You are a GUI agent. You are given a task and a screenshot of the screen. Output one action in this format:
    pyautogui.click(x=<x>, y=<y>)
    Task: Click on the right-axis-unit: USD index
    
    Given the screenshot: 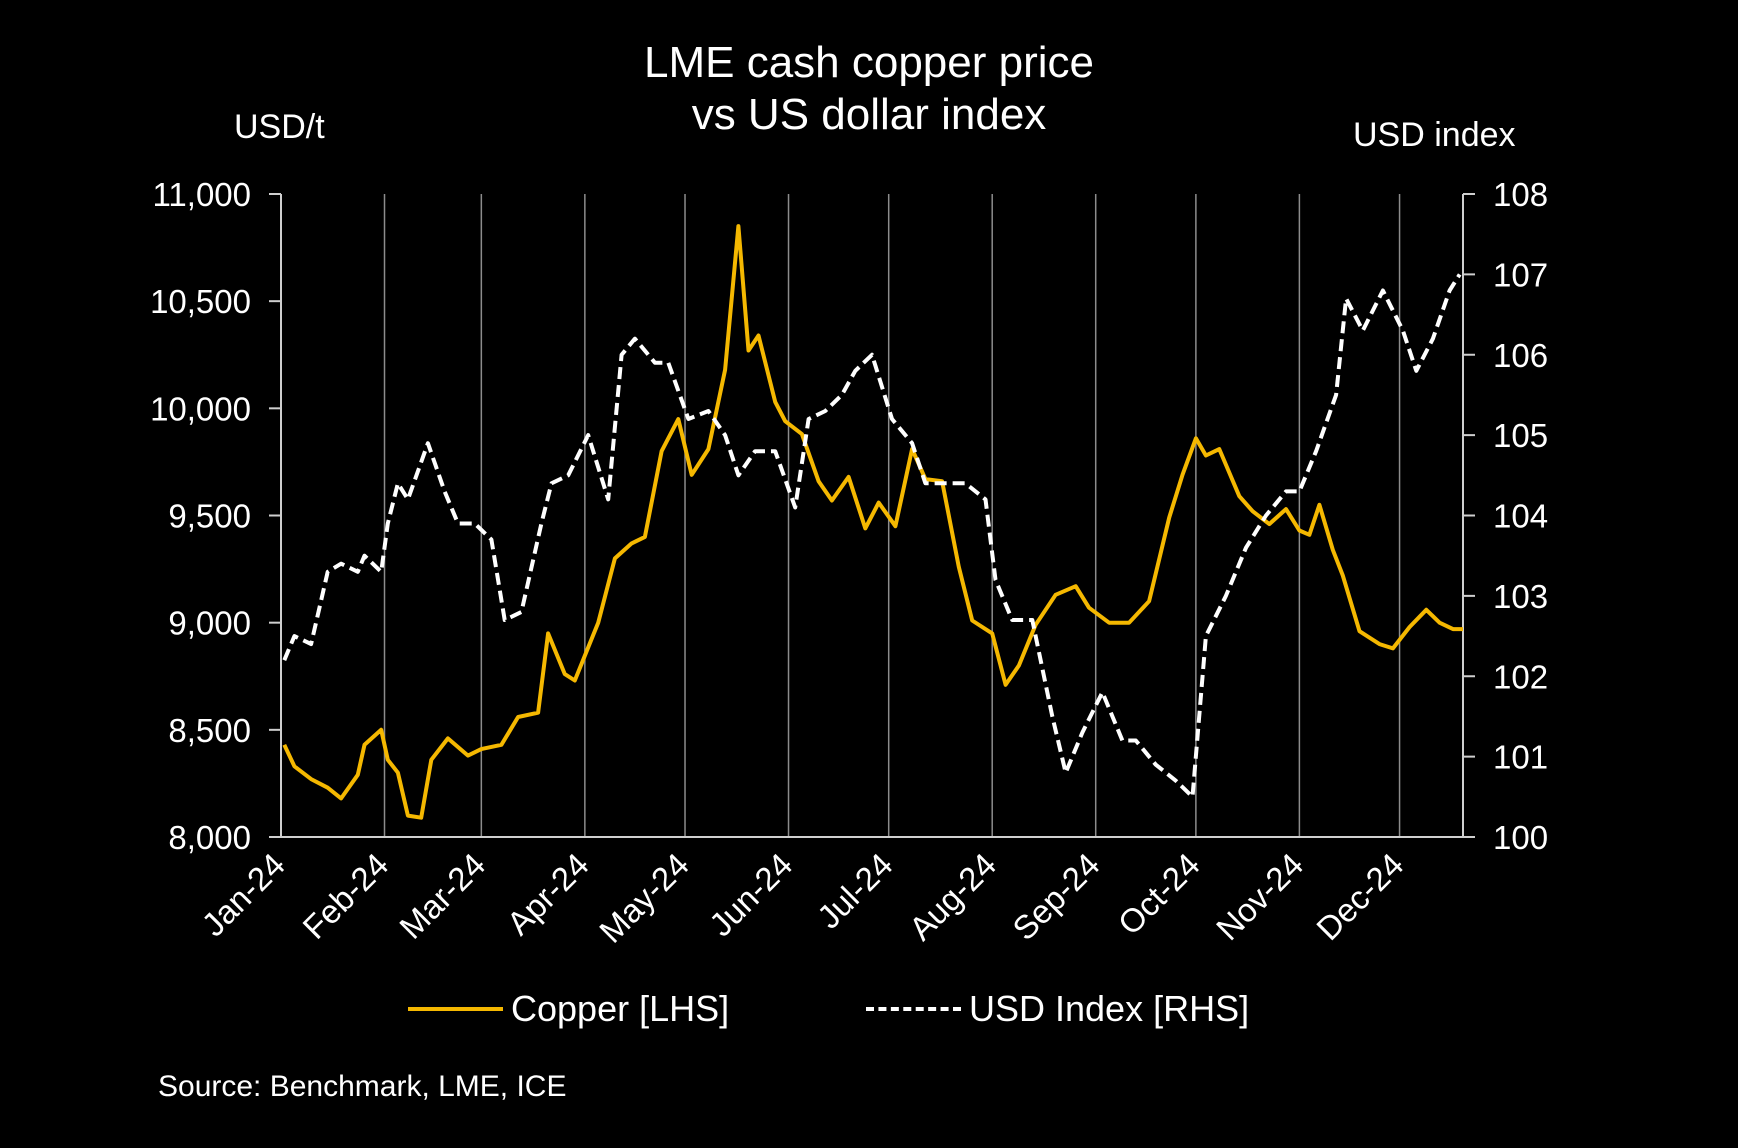 What is the action you would take?
    pyautogui.click(x=1434, y=135)
    